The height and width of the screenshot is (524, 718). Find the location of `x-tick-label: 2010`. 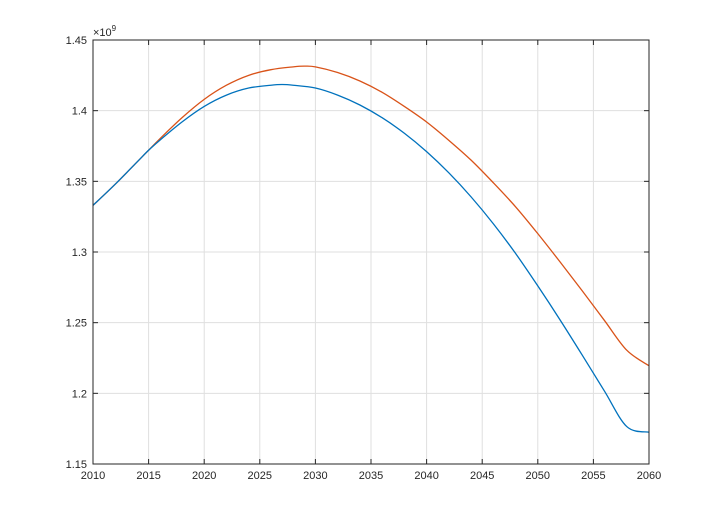

x-tick-label: 2010 is located at coordinates (93, 476).